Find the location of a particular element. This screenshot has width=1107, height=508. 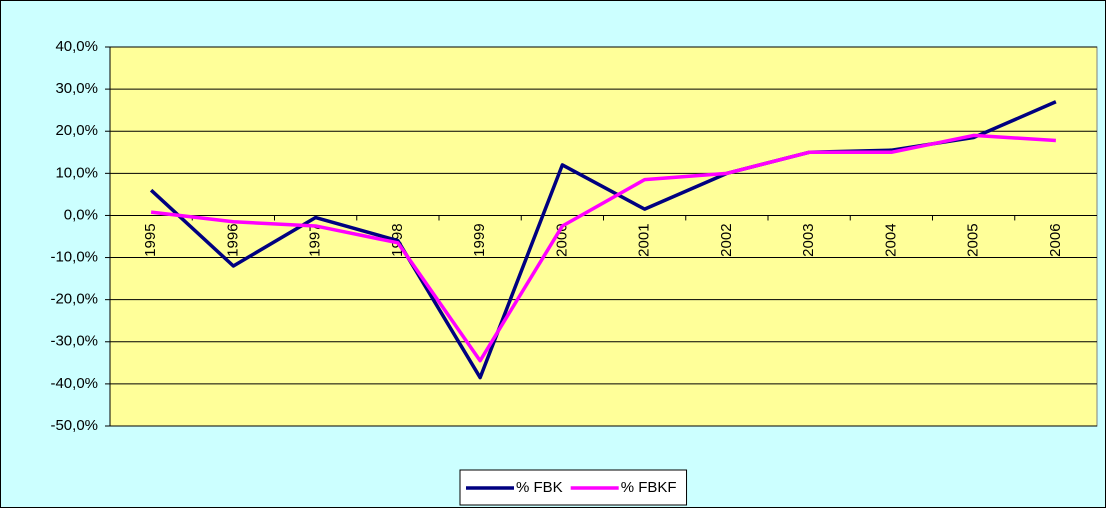

x-tick-label: 2005 is located at coordinates (973, 239).